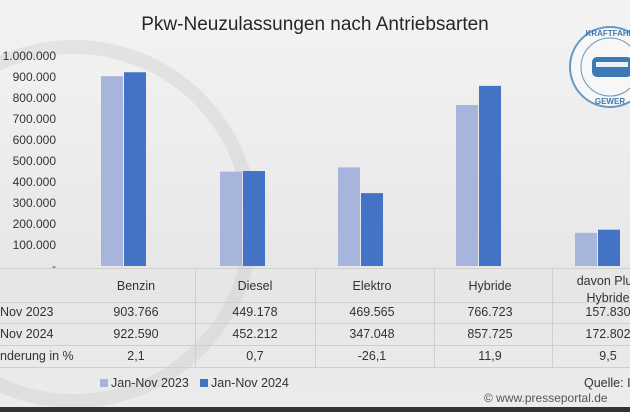 The width and height of the screenshot is (630, 412). Describe the element at coordinates (608, 356) in the screenshot. I see `table-cell: 9,5` at that location.